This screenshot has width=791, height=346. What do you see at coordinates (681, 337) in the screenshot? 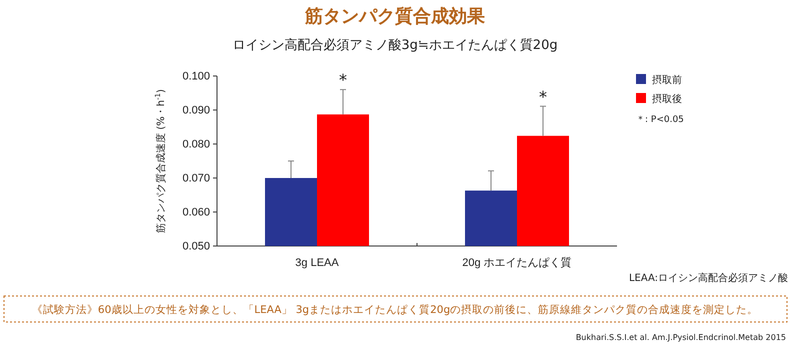
I see `text: Bukhari.S.S.I.et al. Am.J.Pysiol.Endcrinol.Metab 2015` at bounding box center [681, 337].